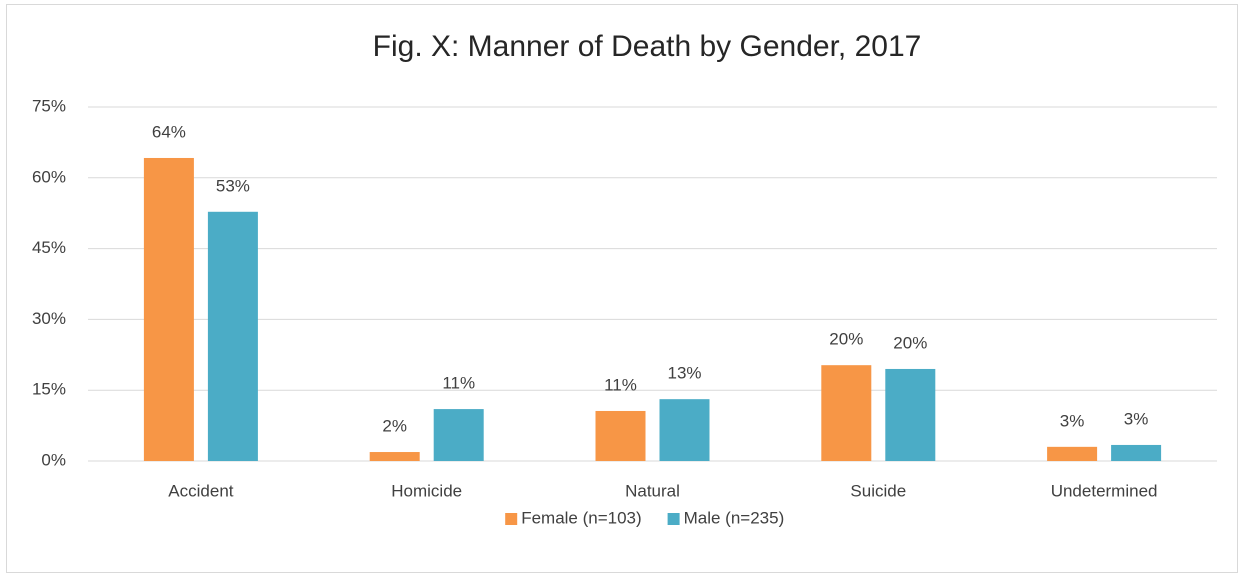  I want to click on x-tick-label: Homicide, so click(426, 490).